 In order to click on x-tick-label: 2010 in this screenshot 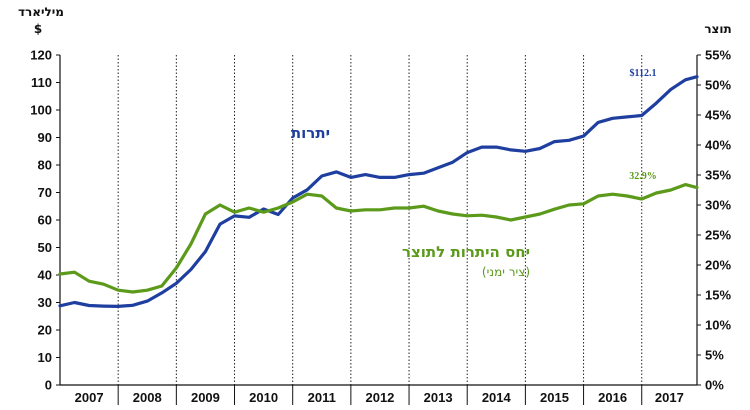, I will do `click(263, 397)`.